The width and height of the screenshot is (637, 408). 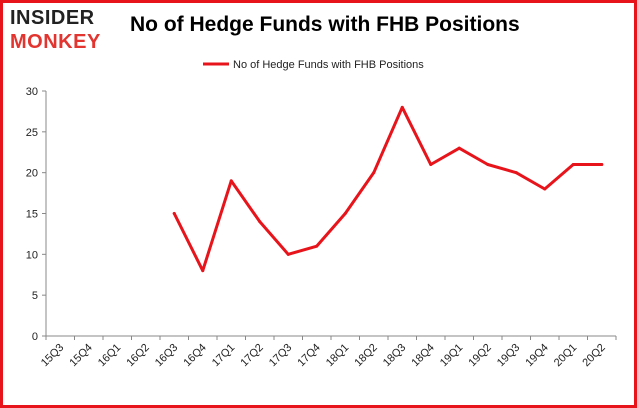 I want to click on y-axis-ticks: 0 5 10 15 20 25 30, so click(x=36, y=214).